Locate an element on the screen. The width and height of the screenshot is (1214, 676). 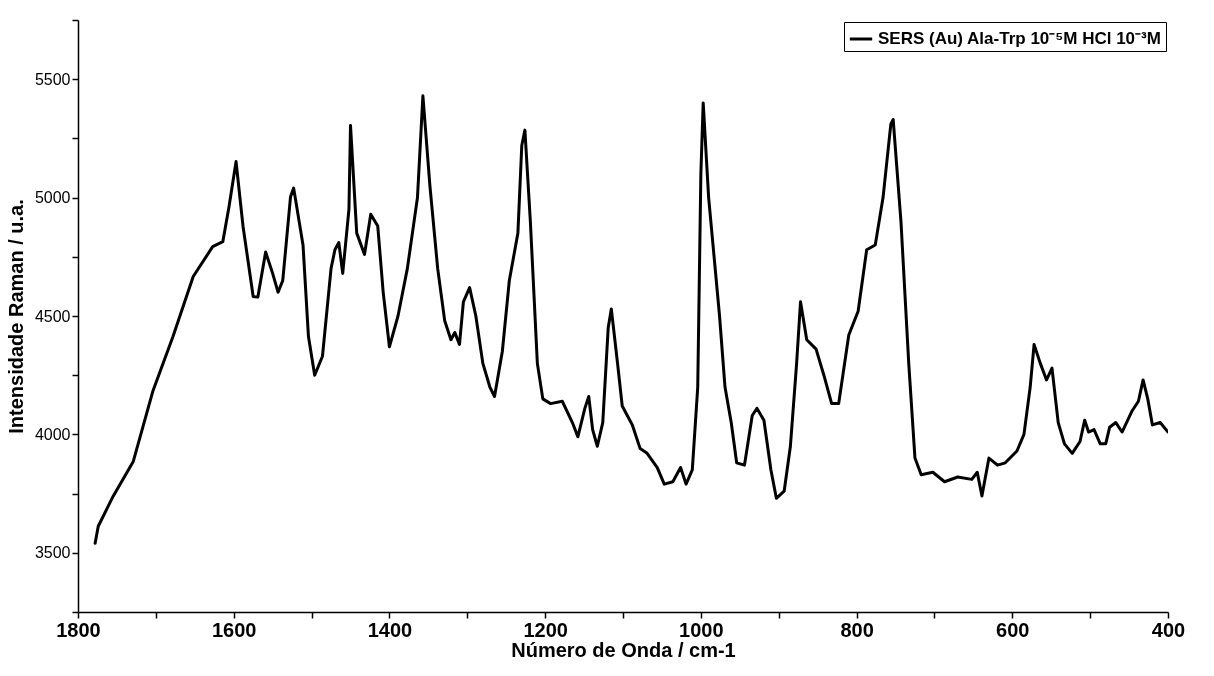
x-tick-label: 1400 is located at coordinates (390, 629).